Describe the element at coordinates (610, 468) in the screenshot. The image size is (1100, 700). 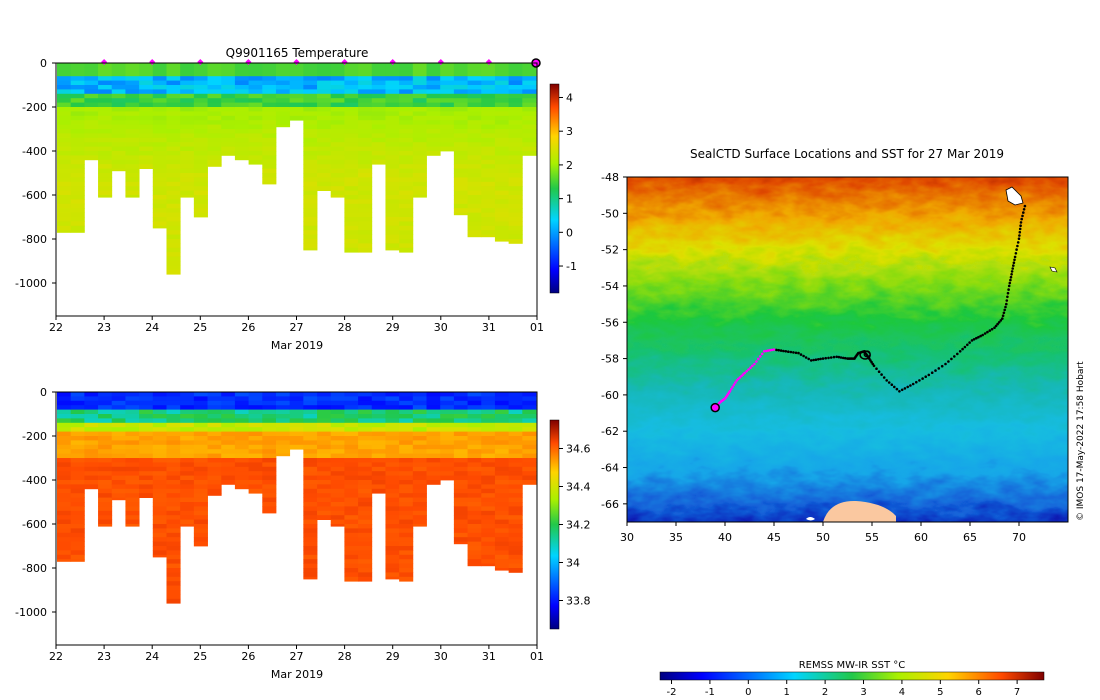
I see `lat-tick-label: -64` at that location.